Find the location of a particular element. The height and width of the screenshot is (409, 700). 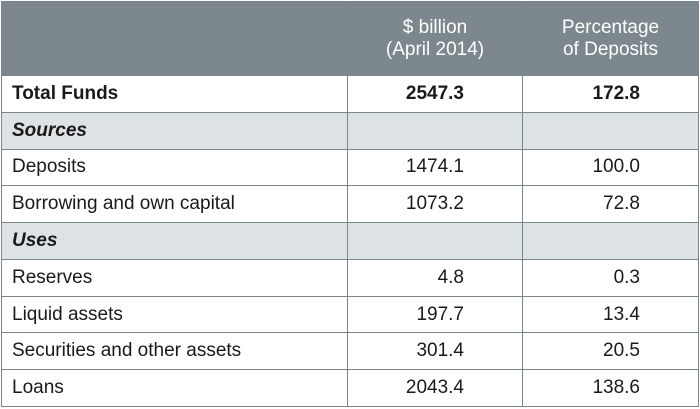

row-billion: 1073.2 is located at coordinates (435, 204).